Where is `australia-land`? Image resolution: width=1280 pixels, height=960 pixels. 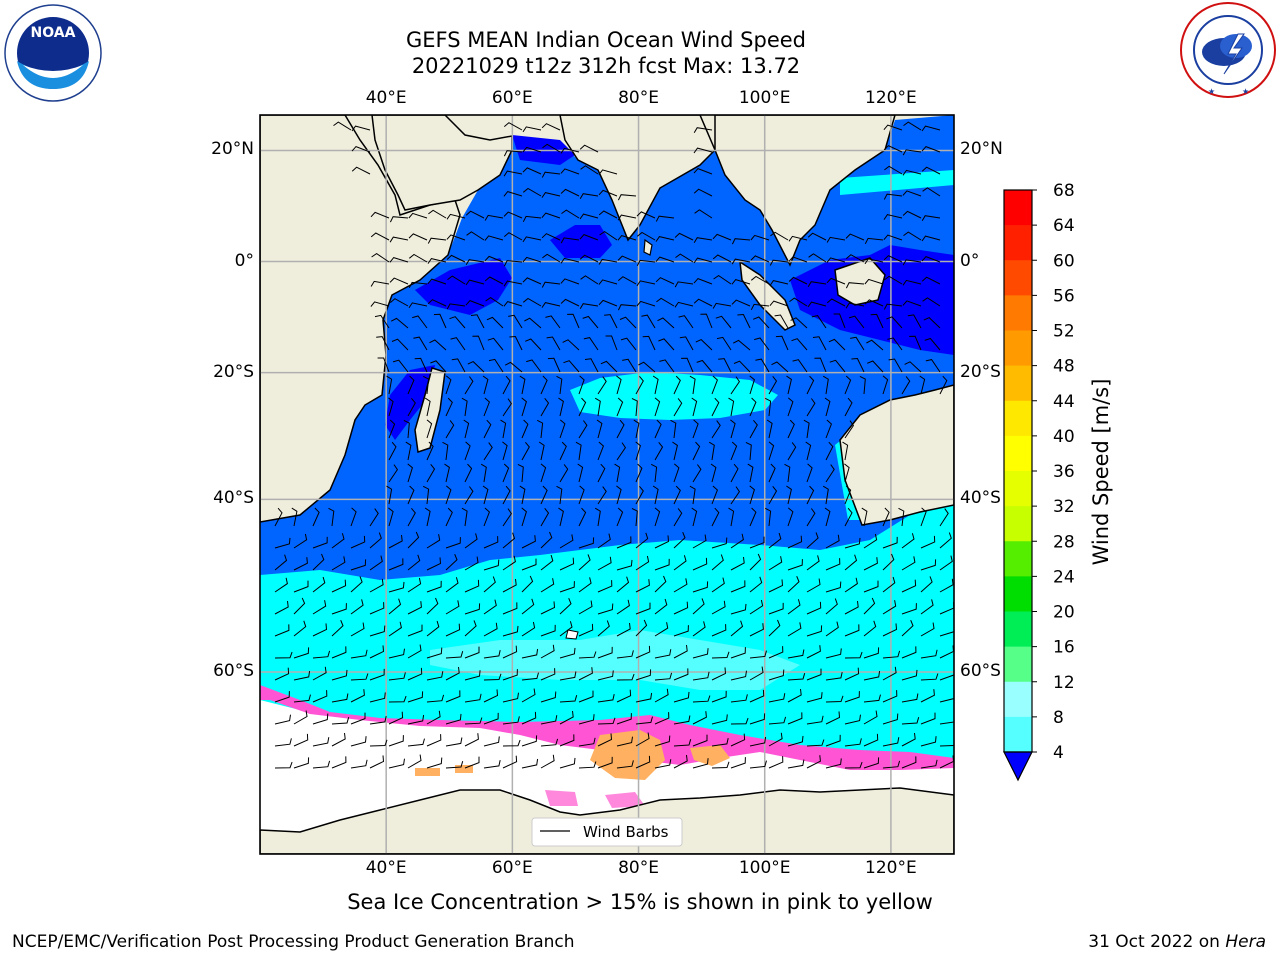
australia-land is located at coordinates (896, 455).